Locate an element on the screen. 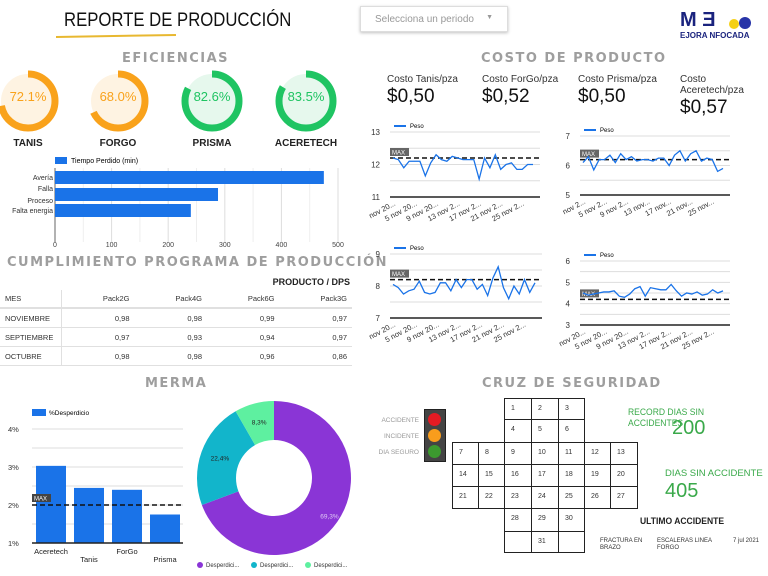 The image size is (768, 576). day-cell: 2 is located at coordinates (545, 409).